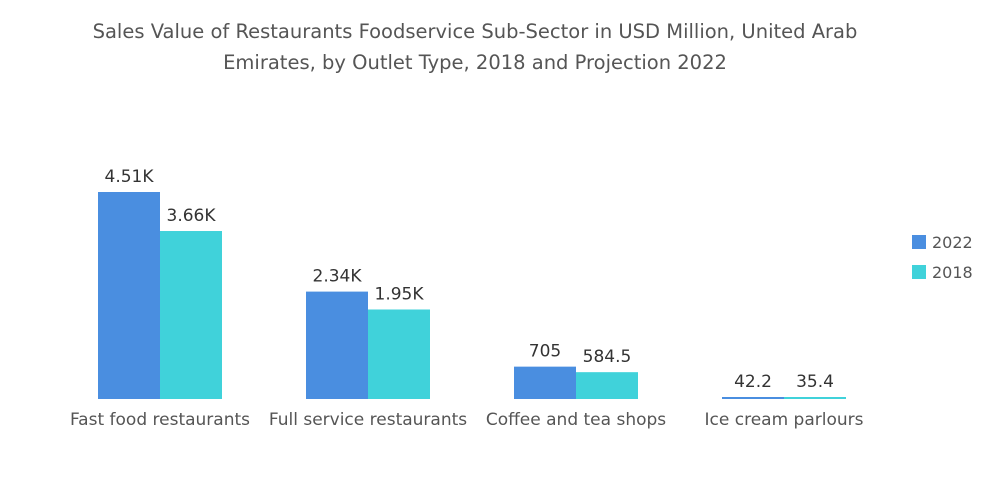 This screenshot has width=1000, height=504. I want to click on bar-2022-fast-food-restaurants, so click(129, 295).